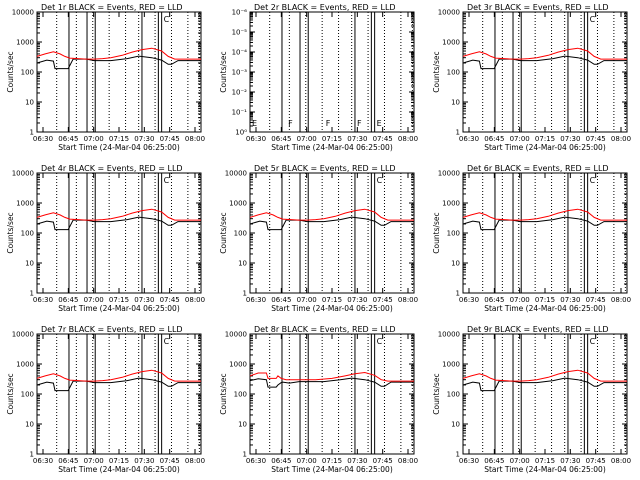 The width and height of the screenshot is (640, 480). Describe the element at coordinates (112, 7) in the screenshot. I see `panel-title: Det 1r BLACK = Events, RED = LLD` at that location.